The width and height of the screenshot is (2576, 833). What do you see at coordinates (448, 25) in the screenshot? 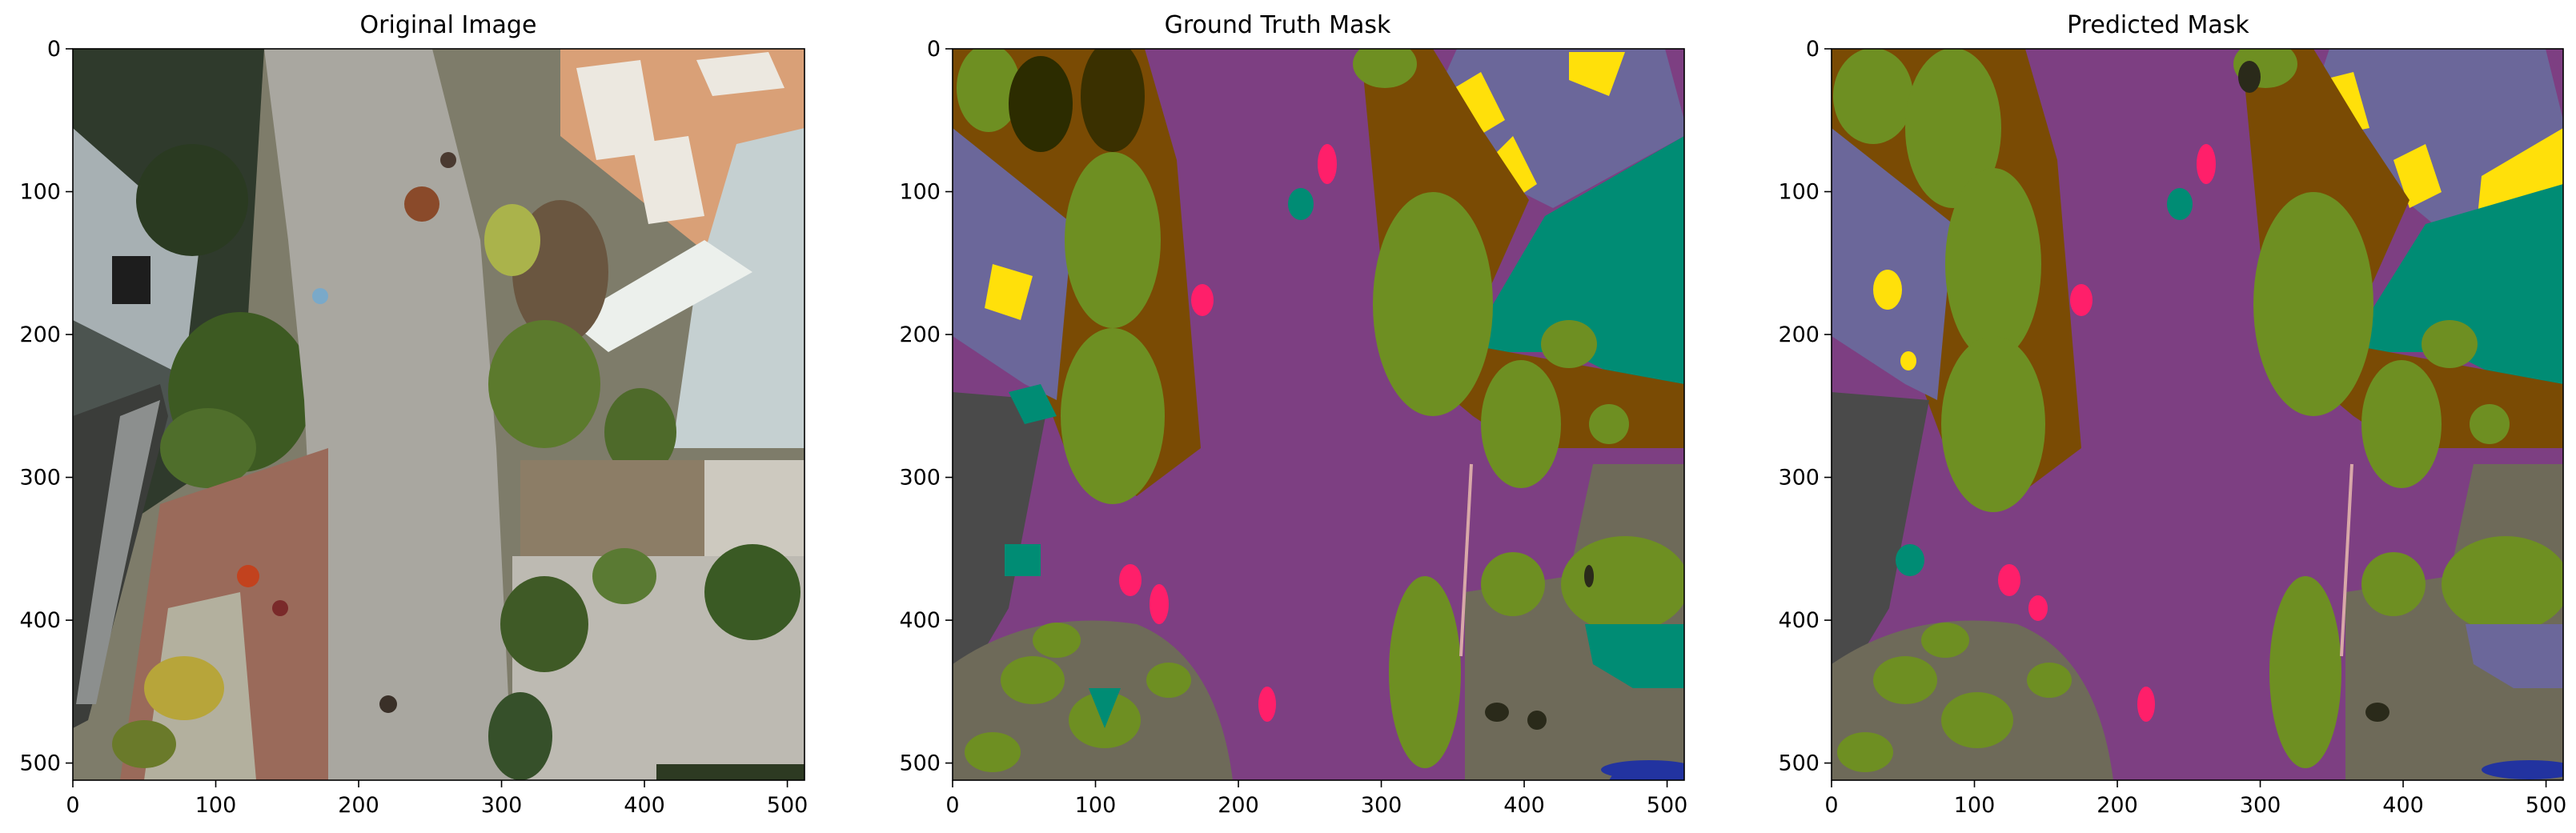
I see `panel-title: Original Image` at bounding box center [448, 25].